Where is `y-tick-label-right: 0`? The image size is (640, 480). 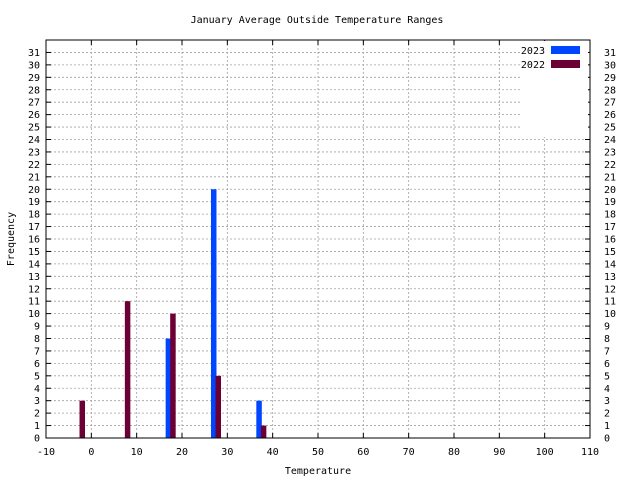
y-tick-label-right: 0 is located at coordinates (607, 439).